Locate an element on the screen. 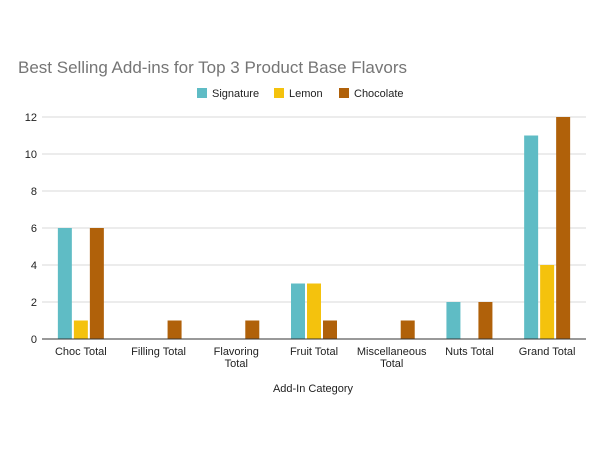 Image resolution: width=600 pixels, height=455 pixels. x-tick-label: Flavoring Total is located at coordinates (236, 358).